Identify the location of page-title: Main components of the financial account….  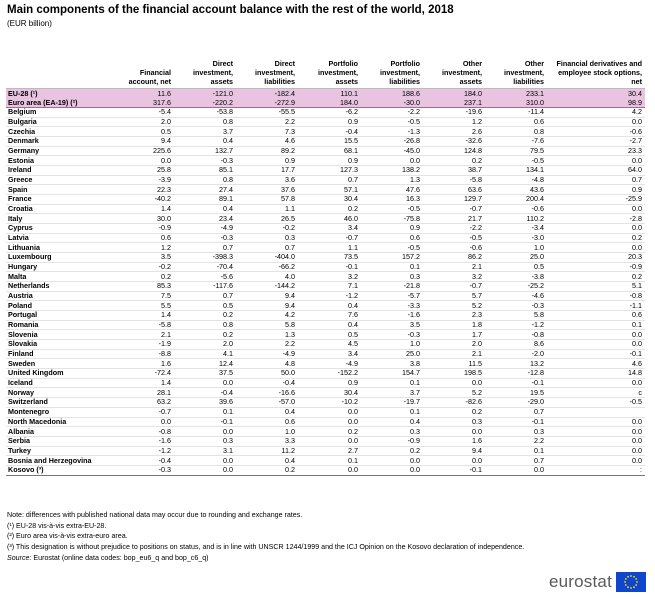
(230, 10).